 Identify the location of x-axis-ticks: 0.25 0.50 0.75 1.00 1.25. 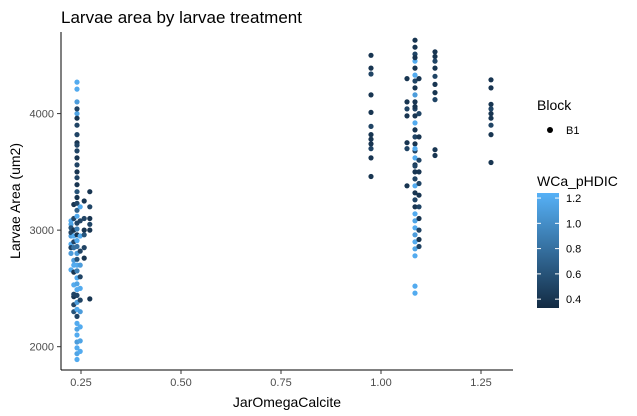
(281, 379).